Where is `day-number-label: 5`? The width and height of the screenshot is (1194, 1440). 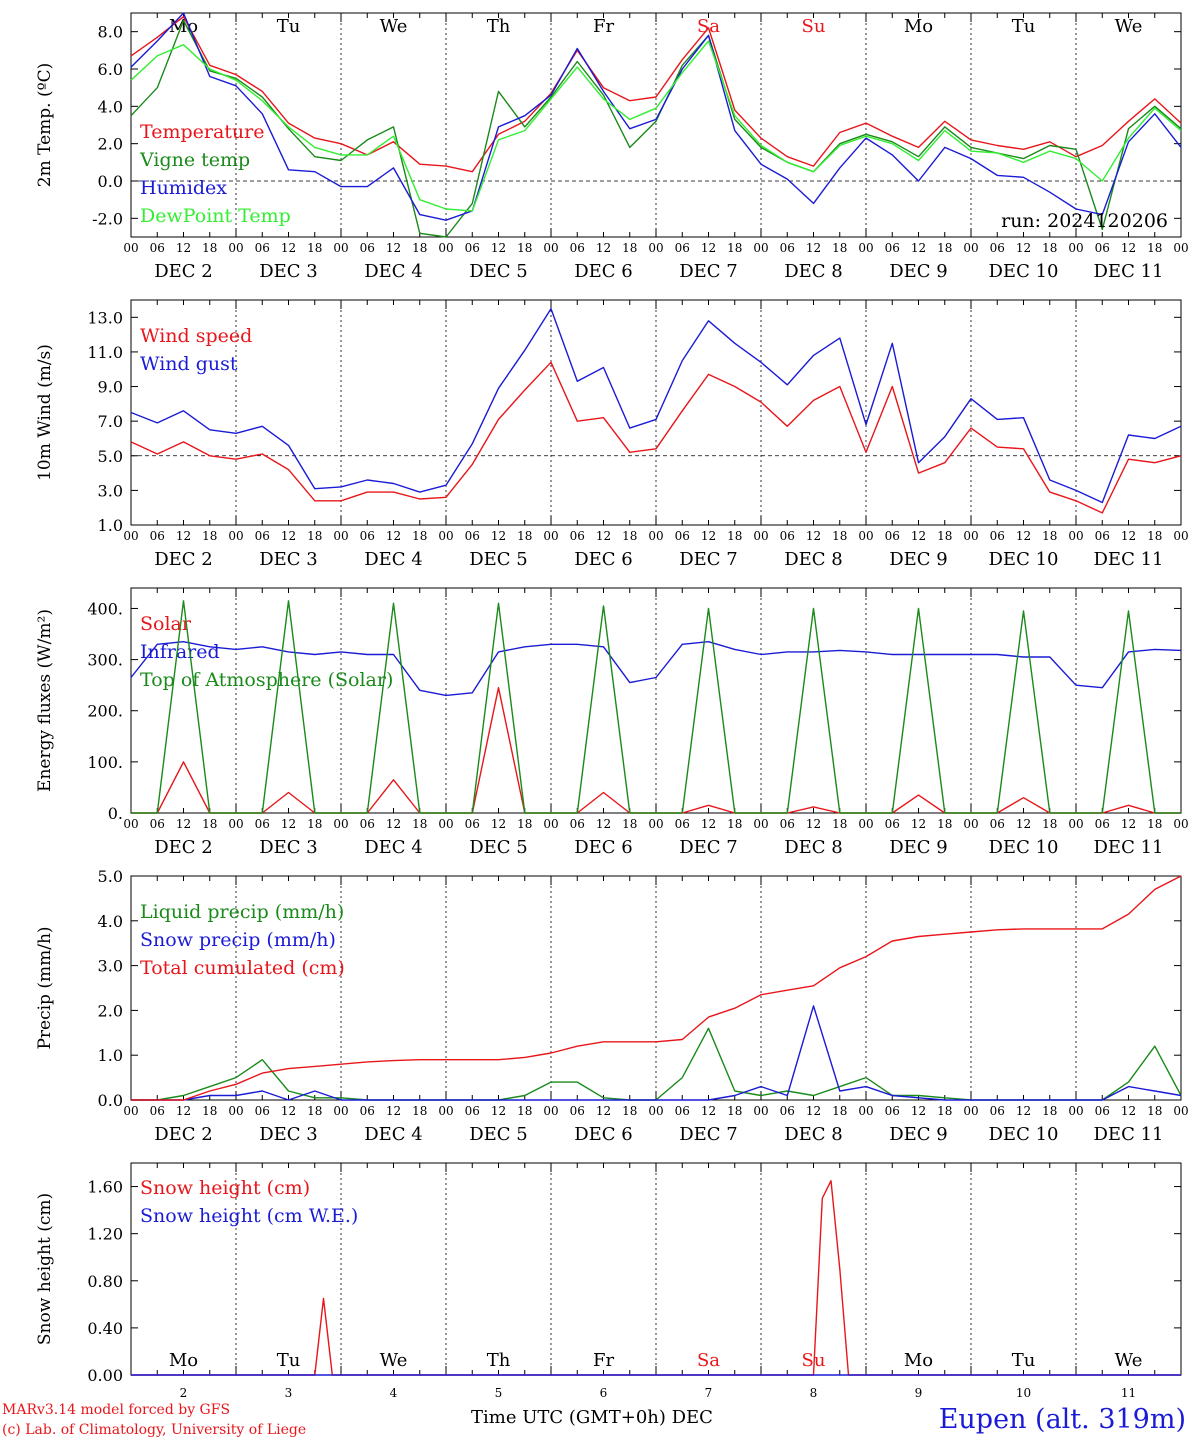 day-number-label: 5 is located at coordinates (499, 1393).